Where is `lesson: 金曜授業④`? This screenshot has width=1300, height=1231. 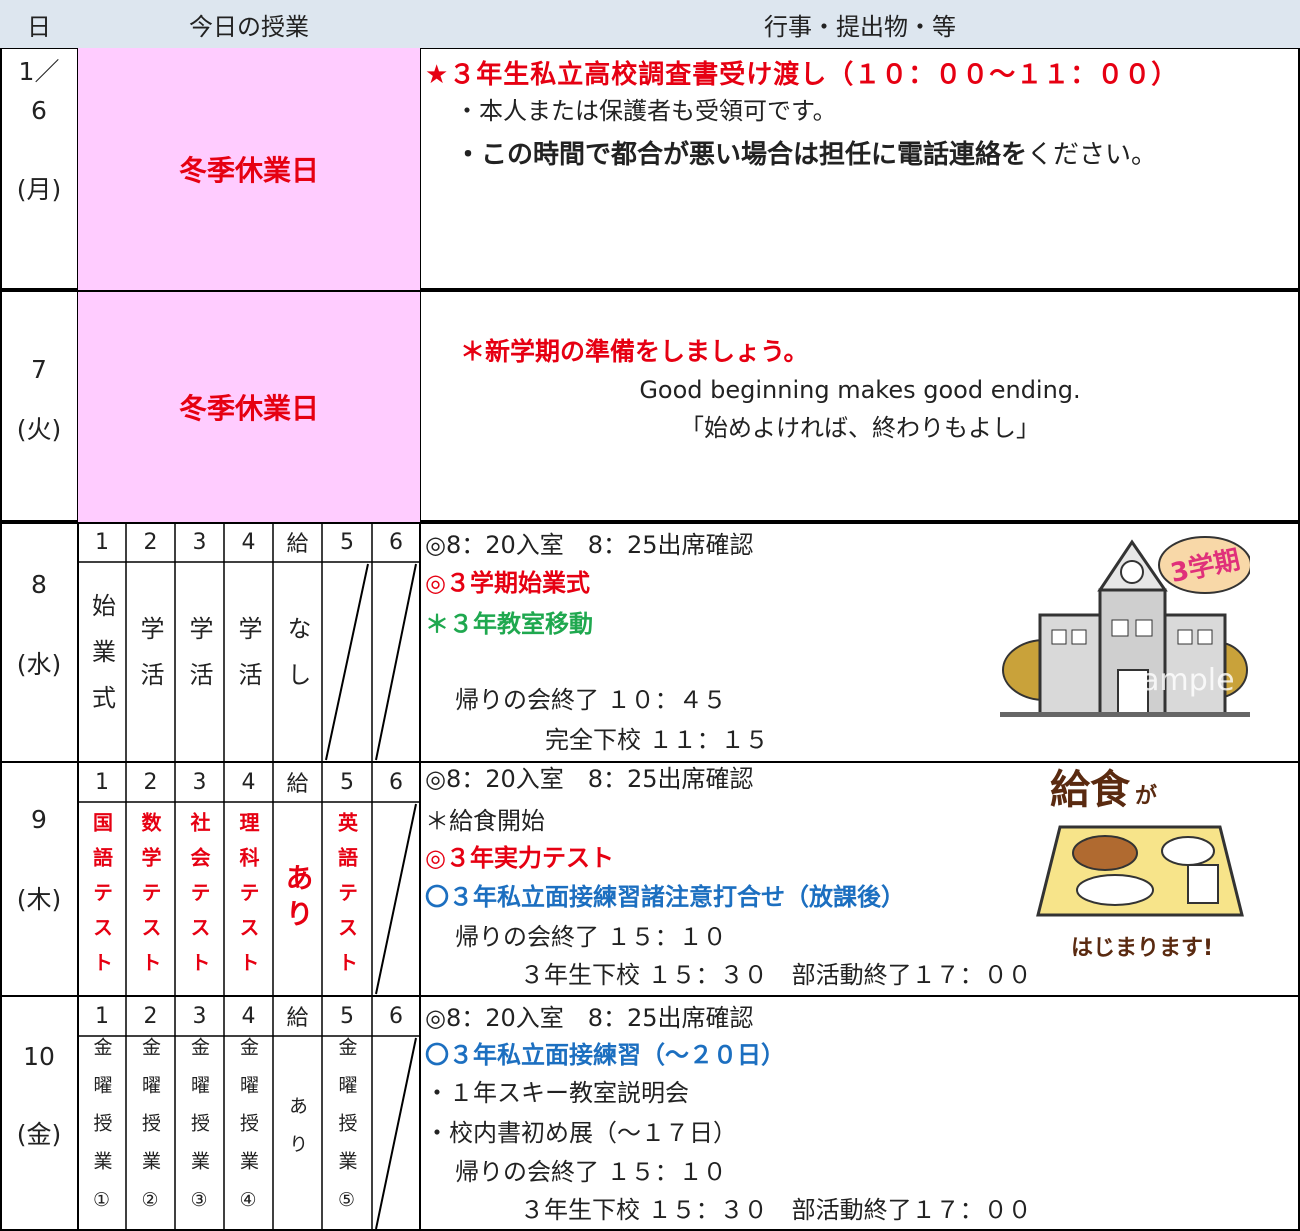 lesson: 金曜授業④ is located at coordinates (248, 1133).